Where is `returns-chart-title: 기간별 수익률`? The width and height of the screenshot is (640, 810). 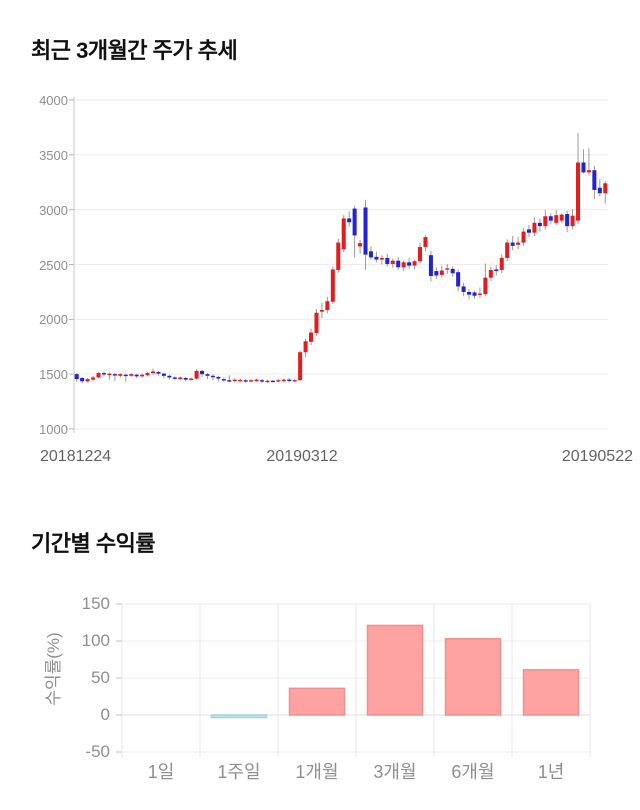
returns-chart-title: 기간별 수익률 is located at coordinates (93, 543).